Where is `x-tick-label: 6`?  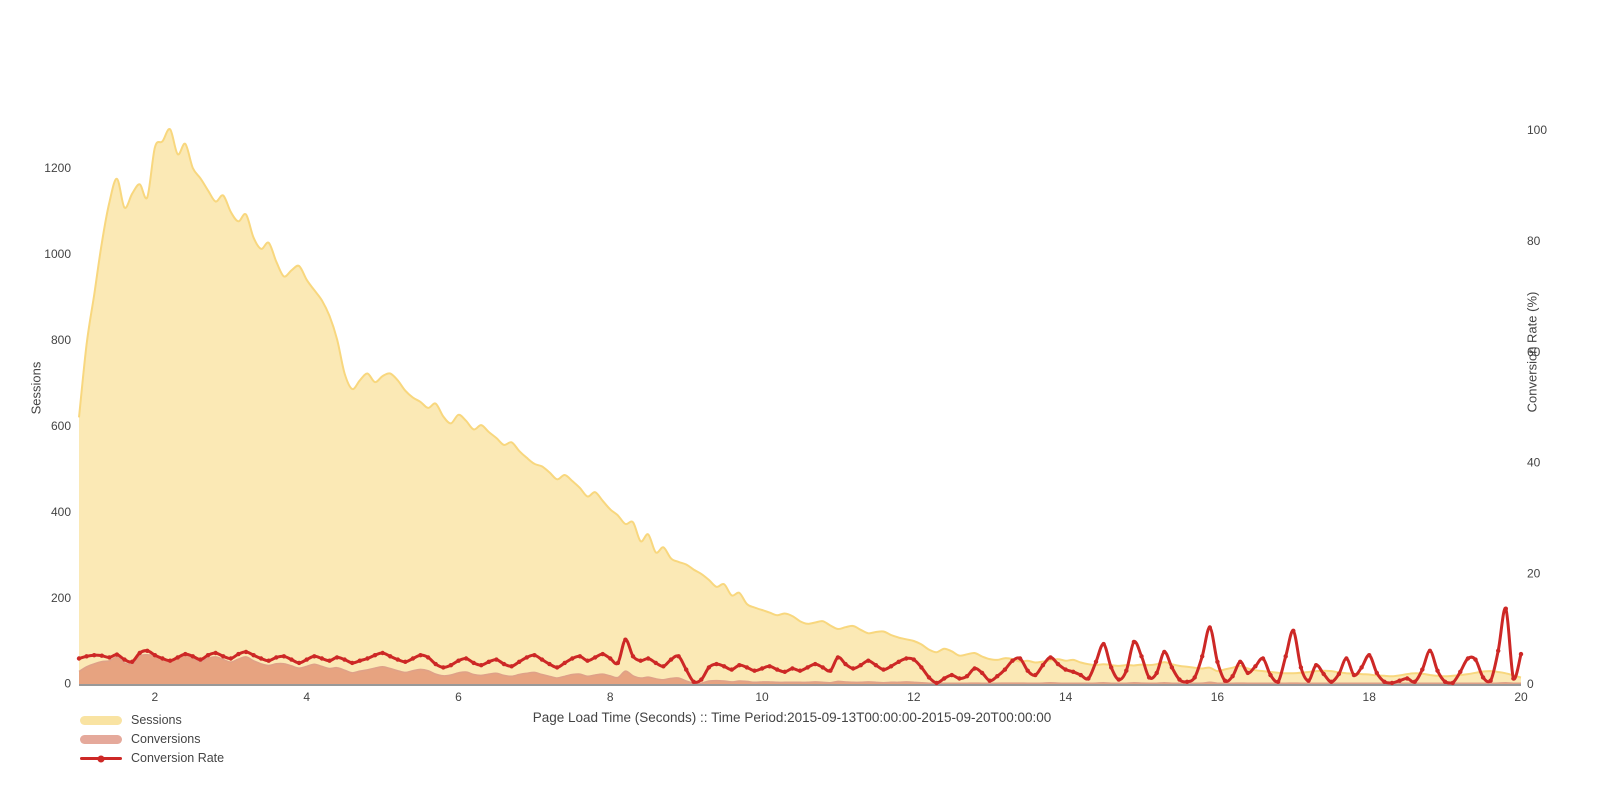 x-tick-label: 6 is located at coordinates (458, 697).